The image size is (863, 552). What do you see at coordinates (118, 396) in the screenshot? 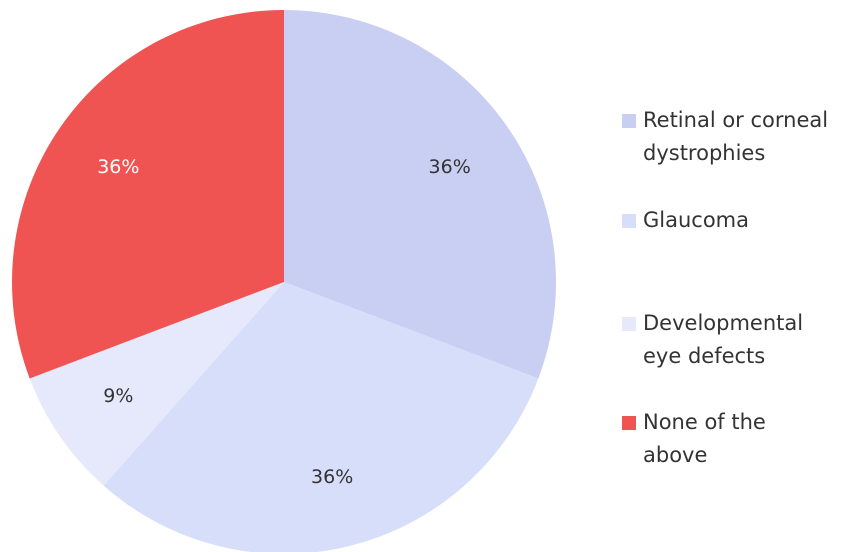
I see `slice-label: 9%` at bounding box center [118, 396].